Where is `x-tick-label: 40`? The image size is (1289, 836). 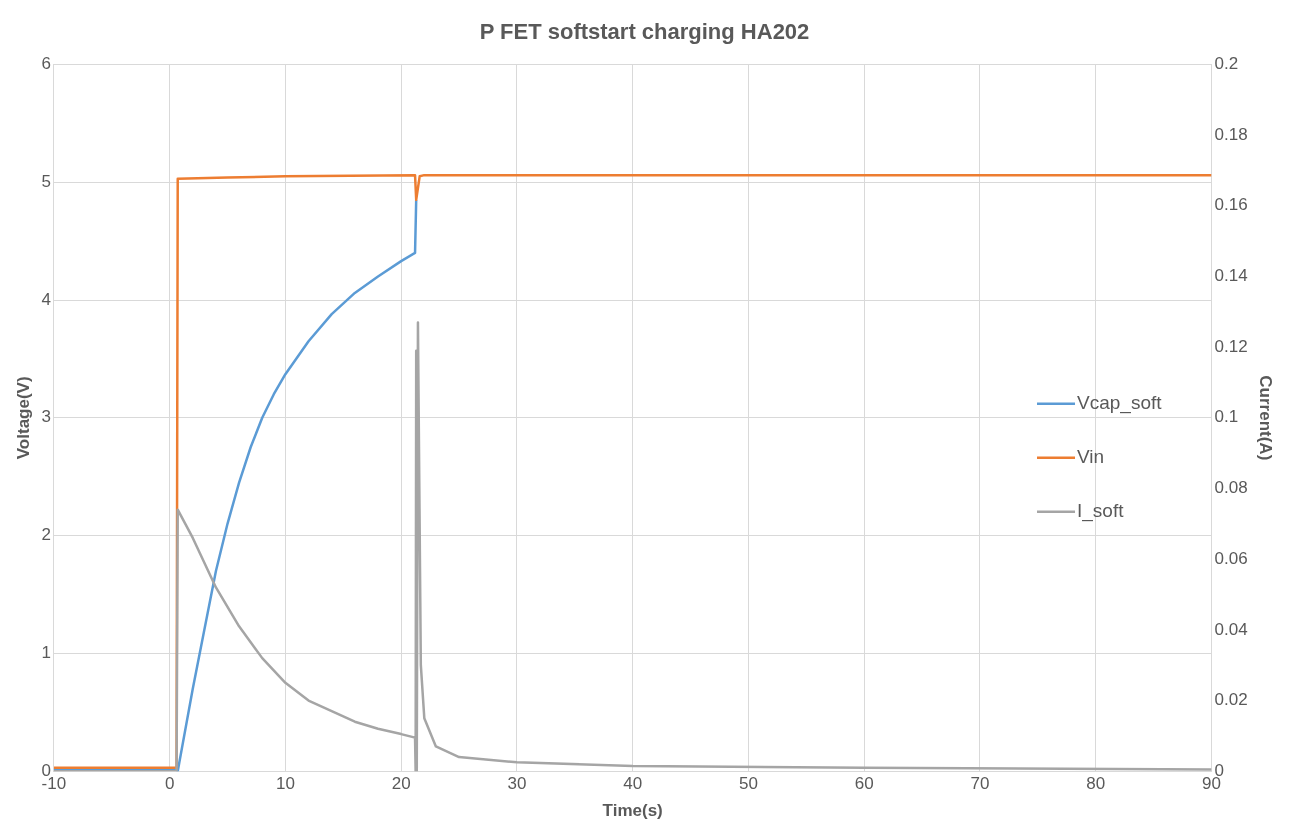 x-tick-label: 40 is located at coordinates (633, 784).